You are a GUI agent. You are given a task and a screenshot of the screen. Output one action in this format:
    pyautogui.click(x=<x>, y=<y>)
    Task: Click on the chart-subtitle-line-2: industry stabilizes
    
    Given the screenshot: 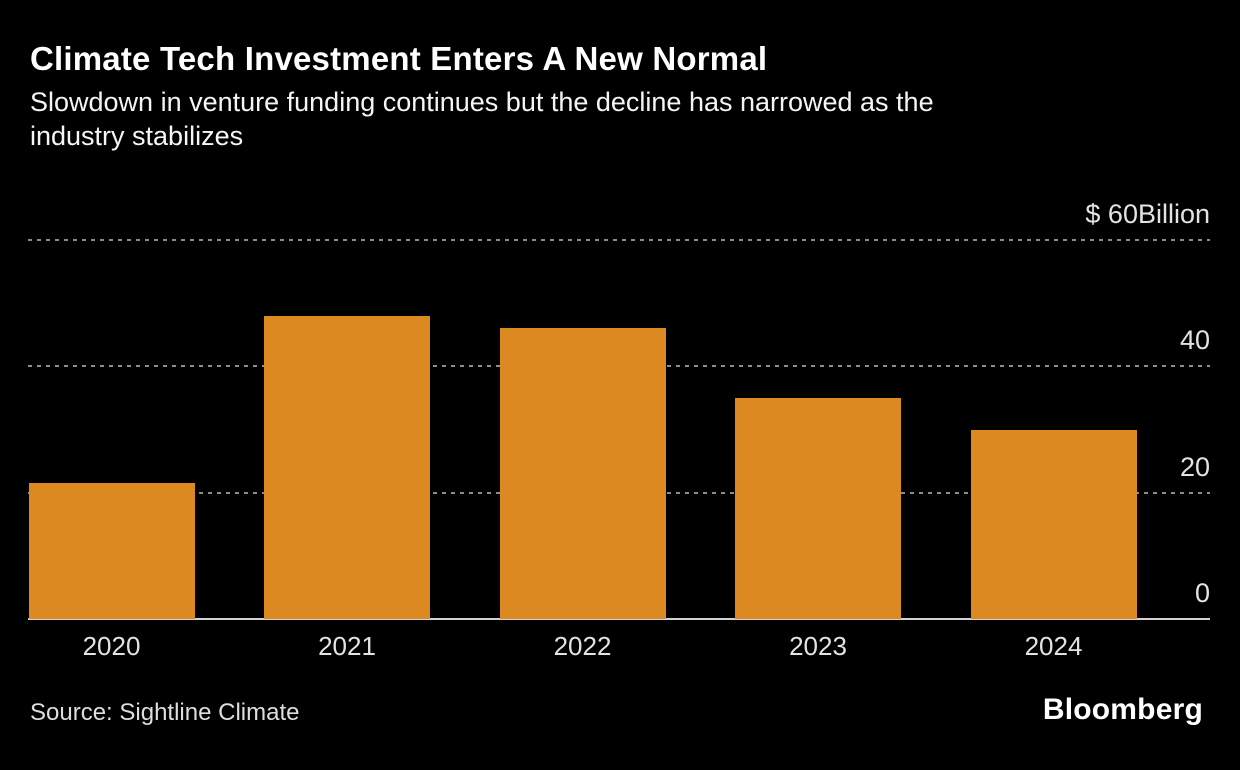 What is the action you would take?
    pyautogui.click(x=137, y=136)
    